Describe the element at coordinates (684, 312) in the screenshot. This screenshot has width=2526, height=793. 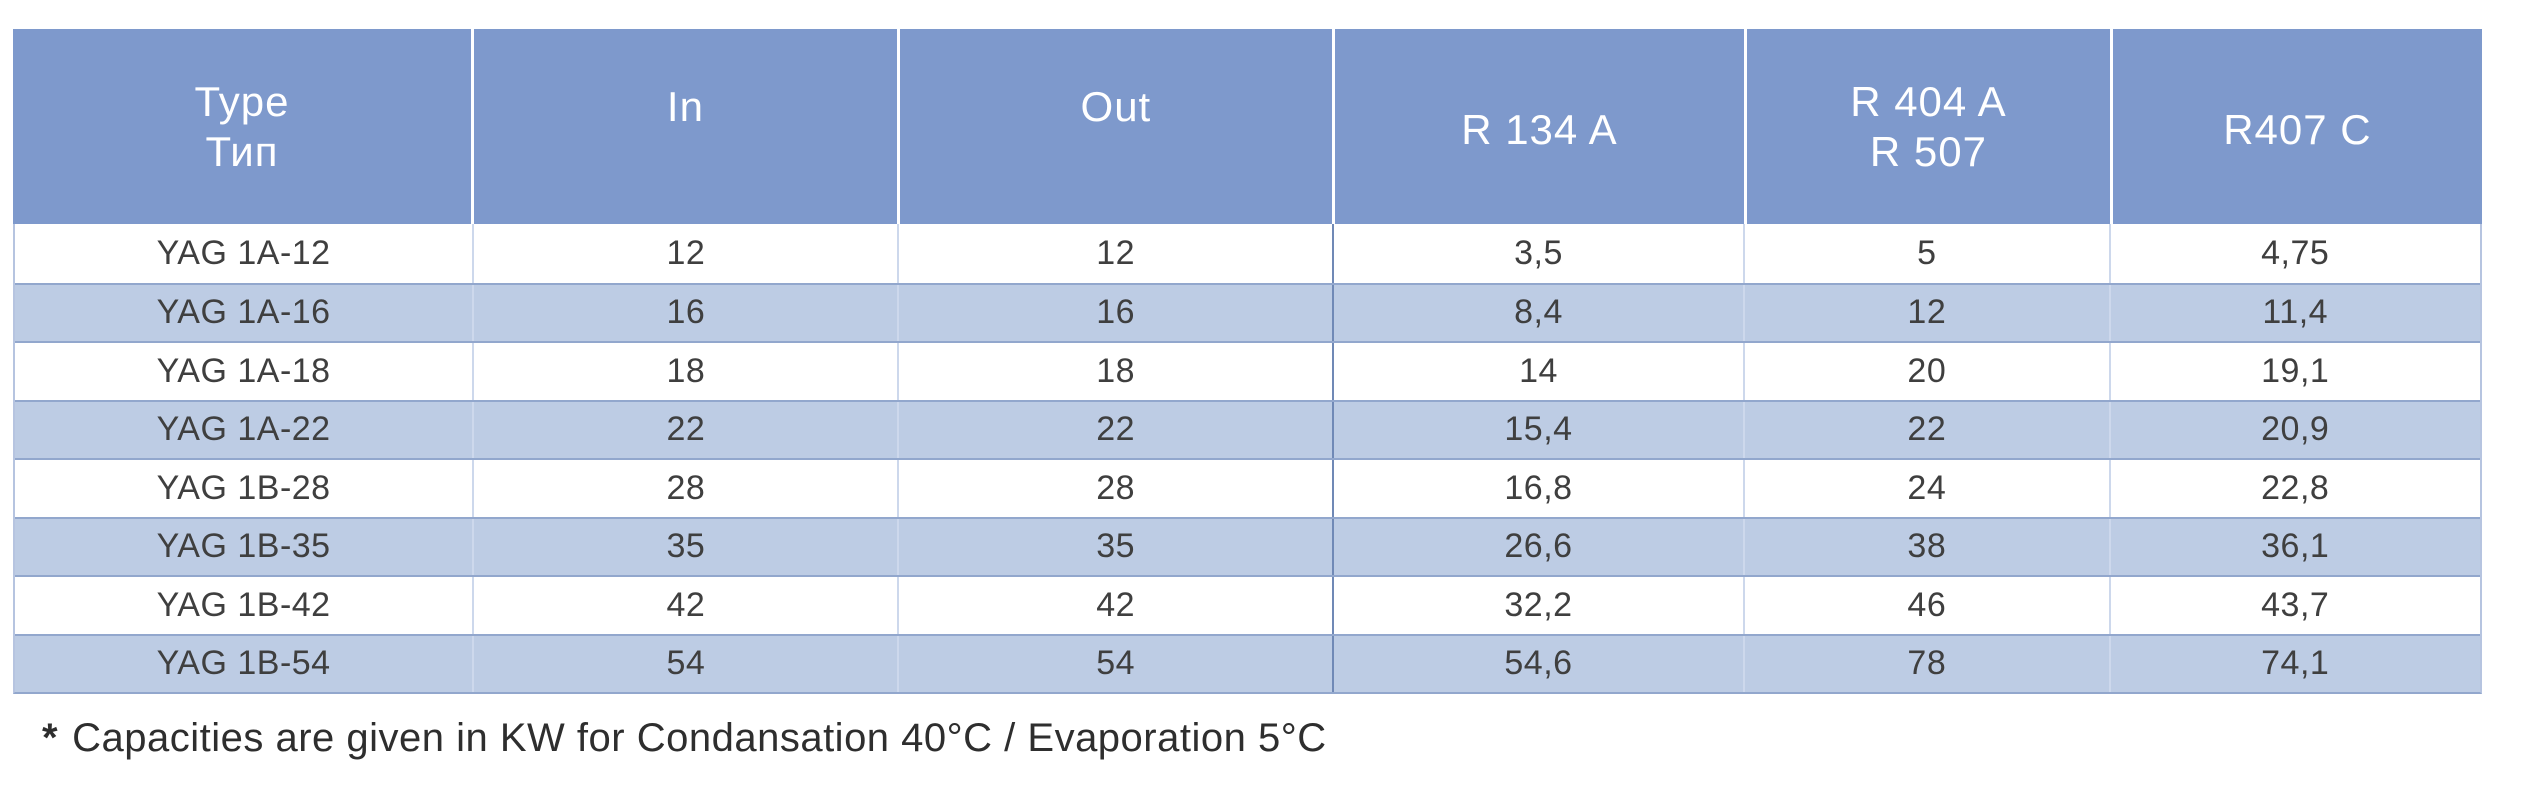
I see `cell-in: 16` at that location.